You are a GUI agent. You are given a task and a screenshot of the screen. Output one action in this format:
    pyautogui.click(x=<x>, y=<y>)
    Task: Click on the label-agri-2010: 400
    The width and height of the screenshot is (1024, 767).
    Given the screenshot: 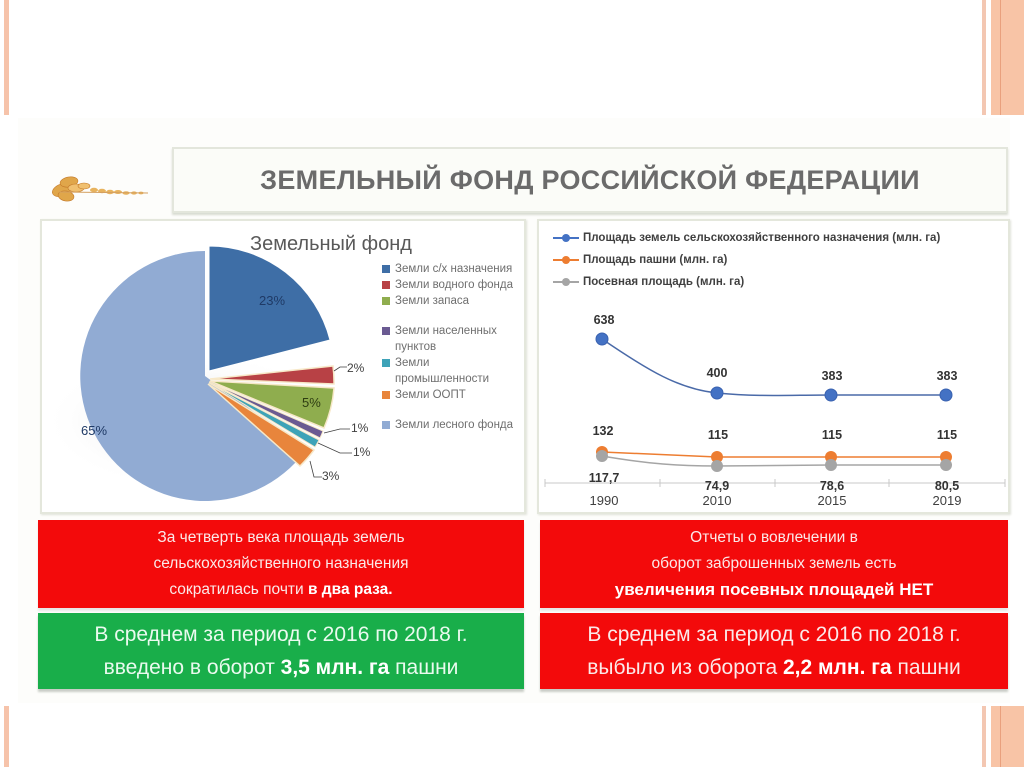 What is the action you would take?
    pyautogui.click(x=717, y=373)
    